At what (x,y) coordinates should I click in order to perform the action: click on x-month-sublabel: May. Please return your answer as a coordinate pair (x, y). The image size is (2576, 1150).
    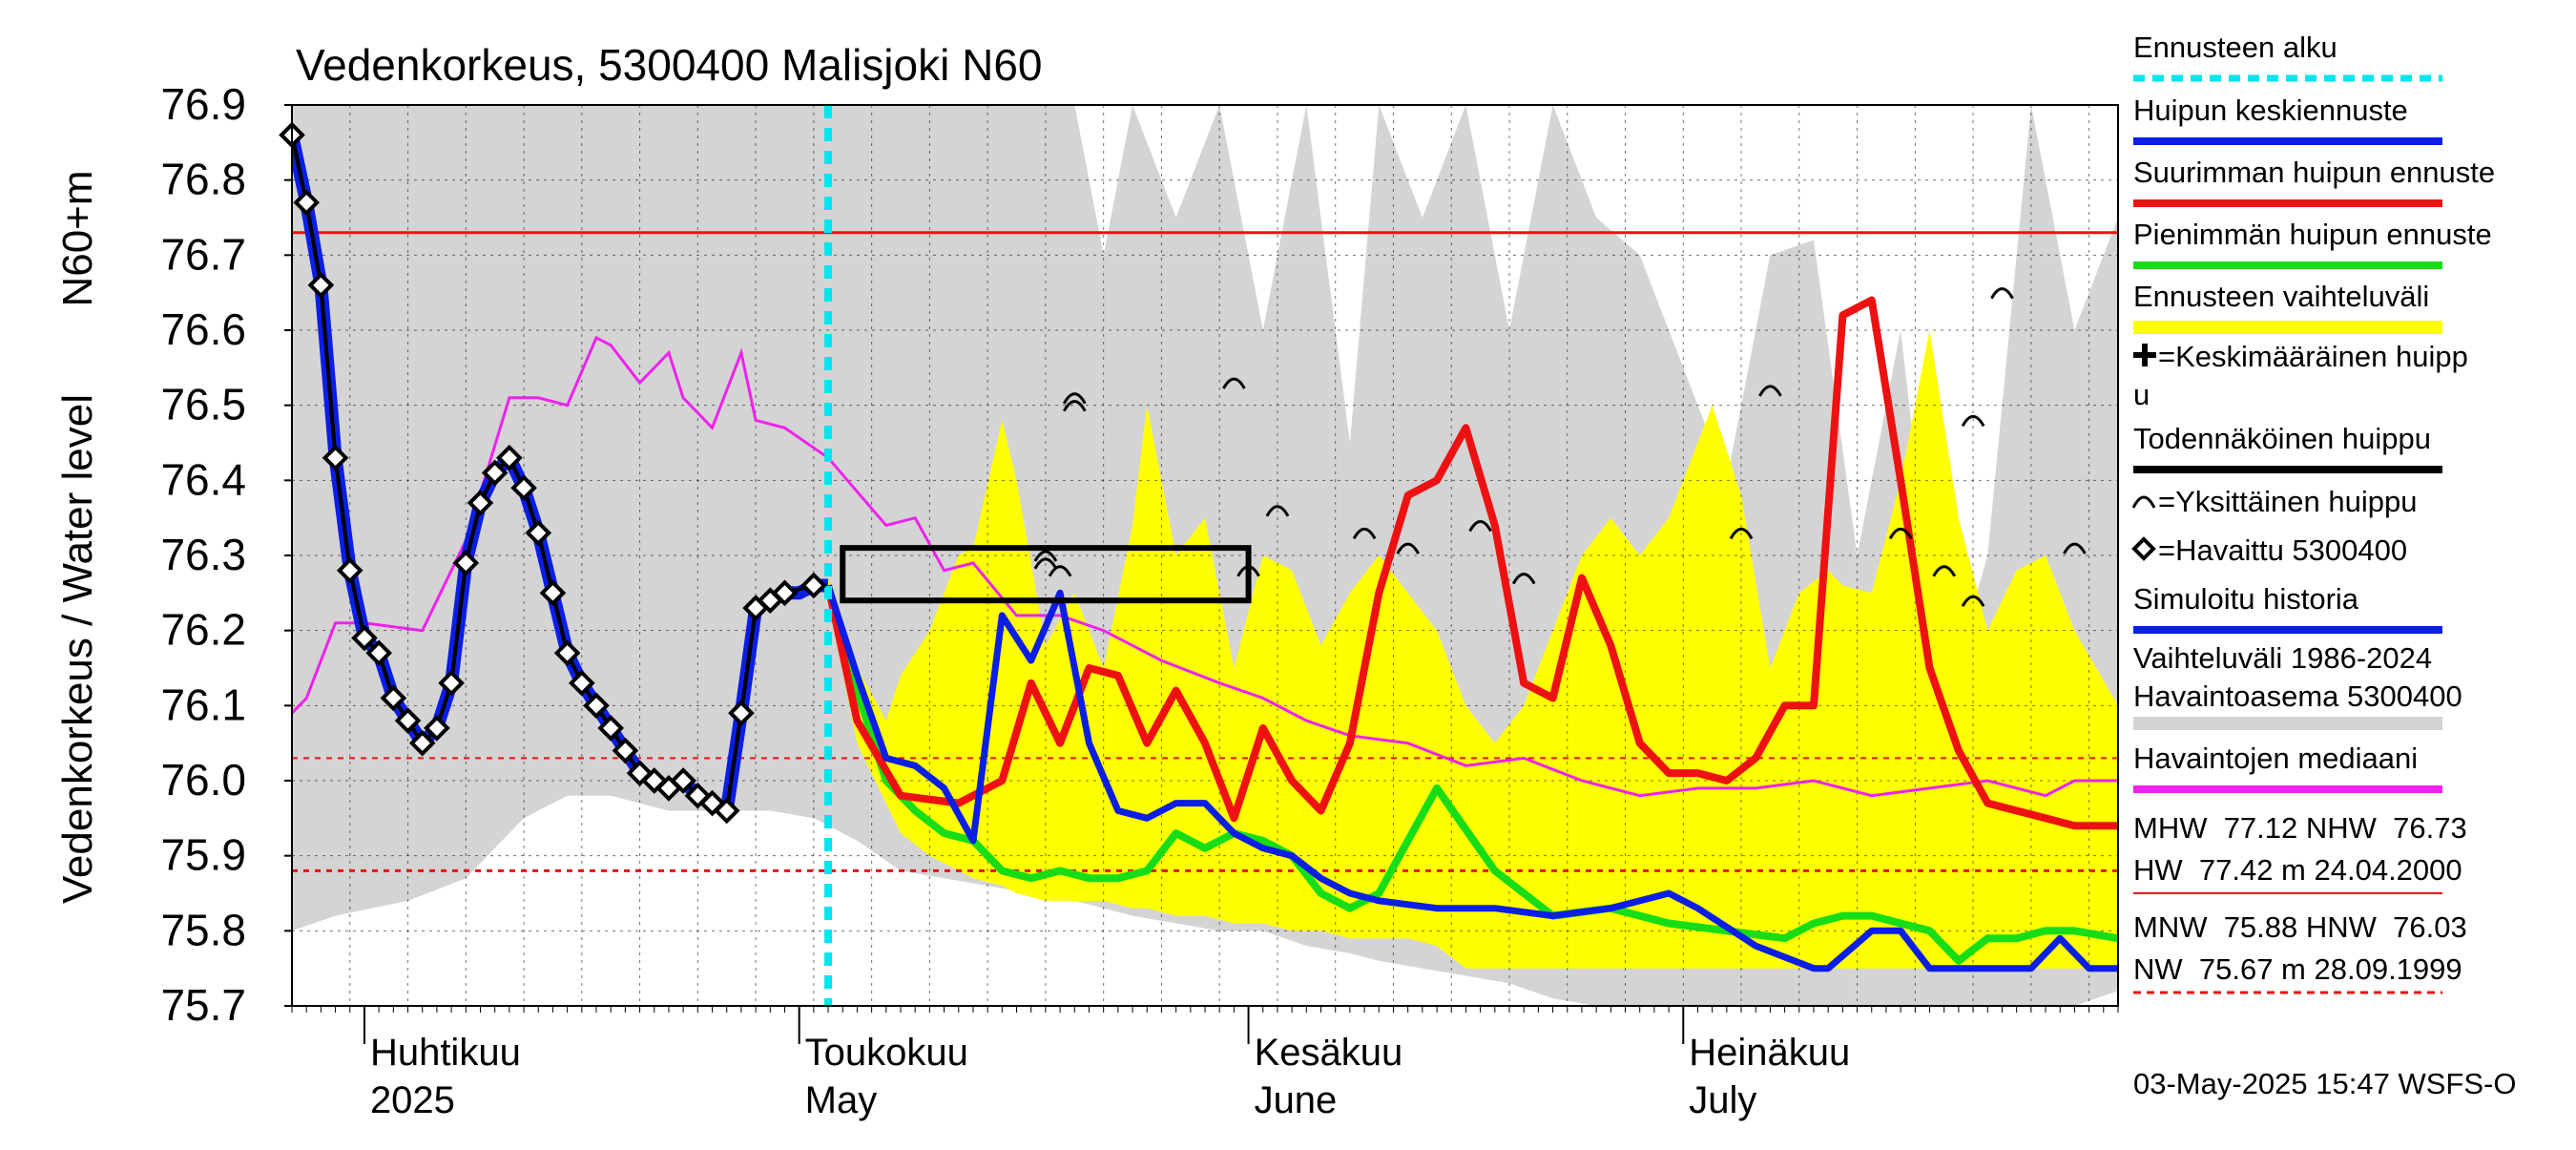
    Looking at the image, I should click on (841, 1100).